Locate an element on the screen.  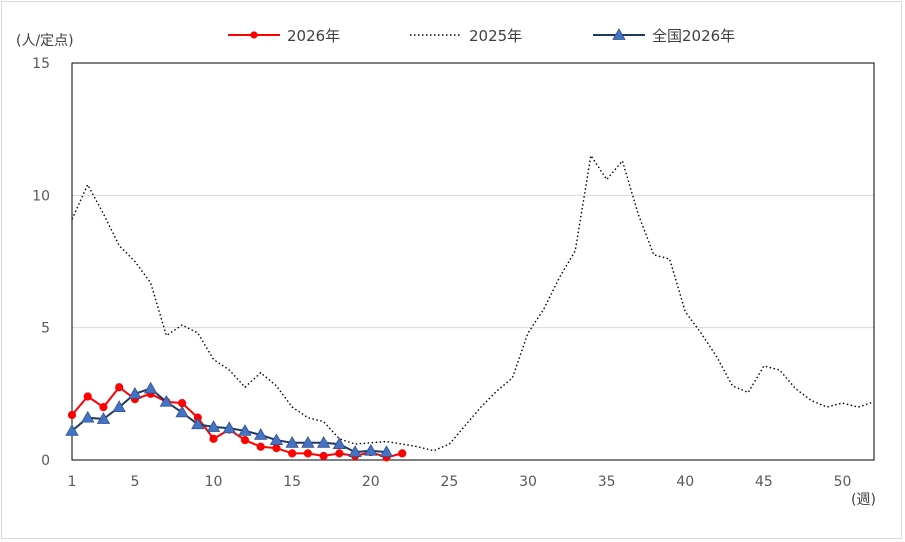
y-axis-unit-label: (人/定点) is located at coordinates (45, 41).